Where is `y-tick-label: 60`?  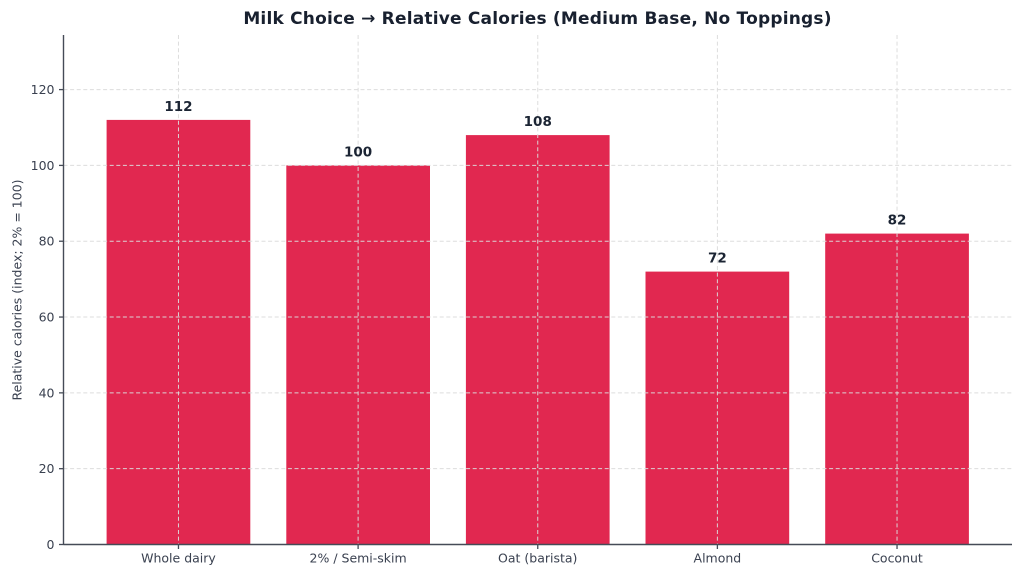 y-tick-label: 60 is located at coordinates (47, 316).